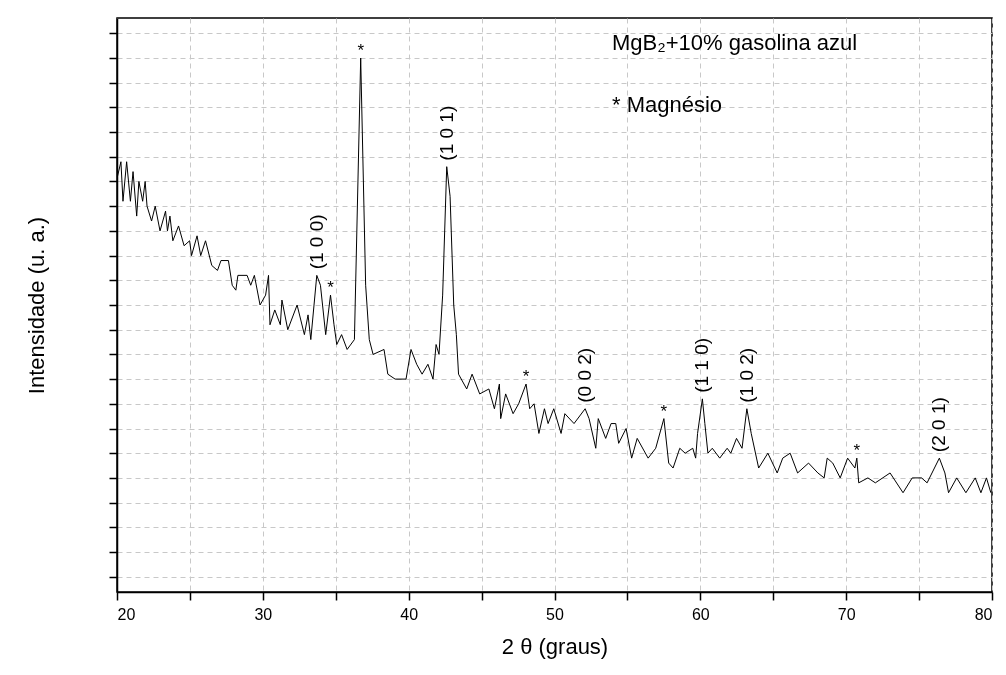 This screenshot has height=675, width=1006. Describe the element at coordinates (555, 614) in the screenshot. I see `x-tick-label: 50` at that location.